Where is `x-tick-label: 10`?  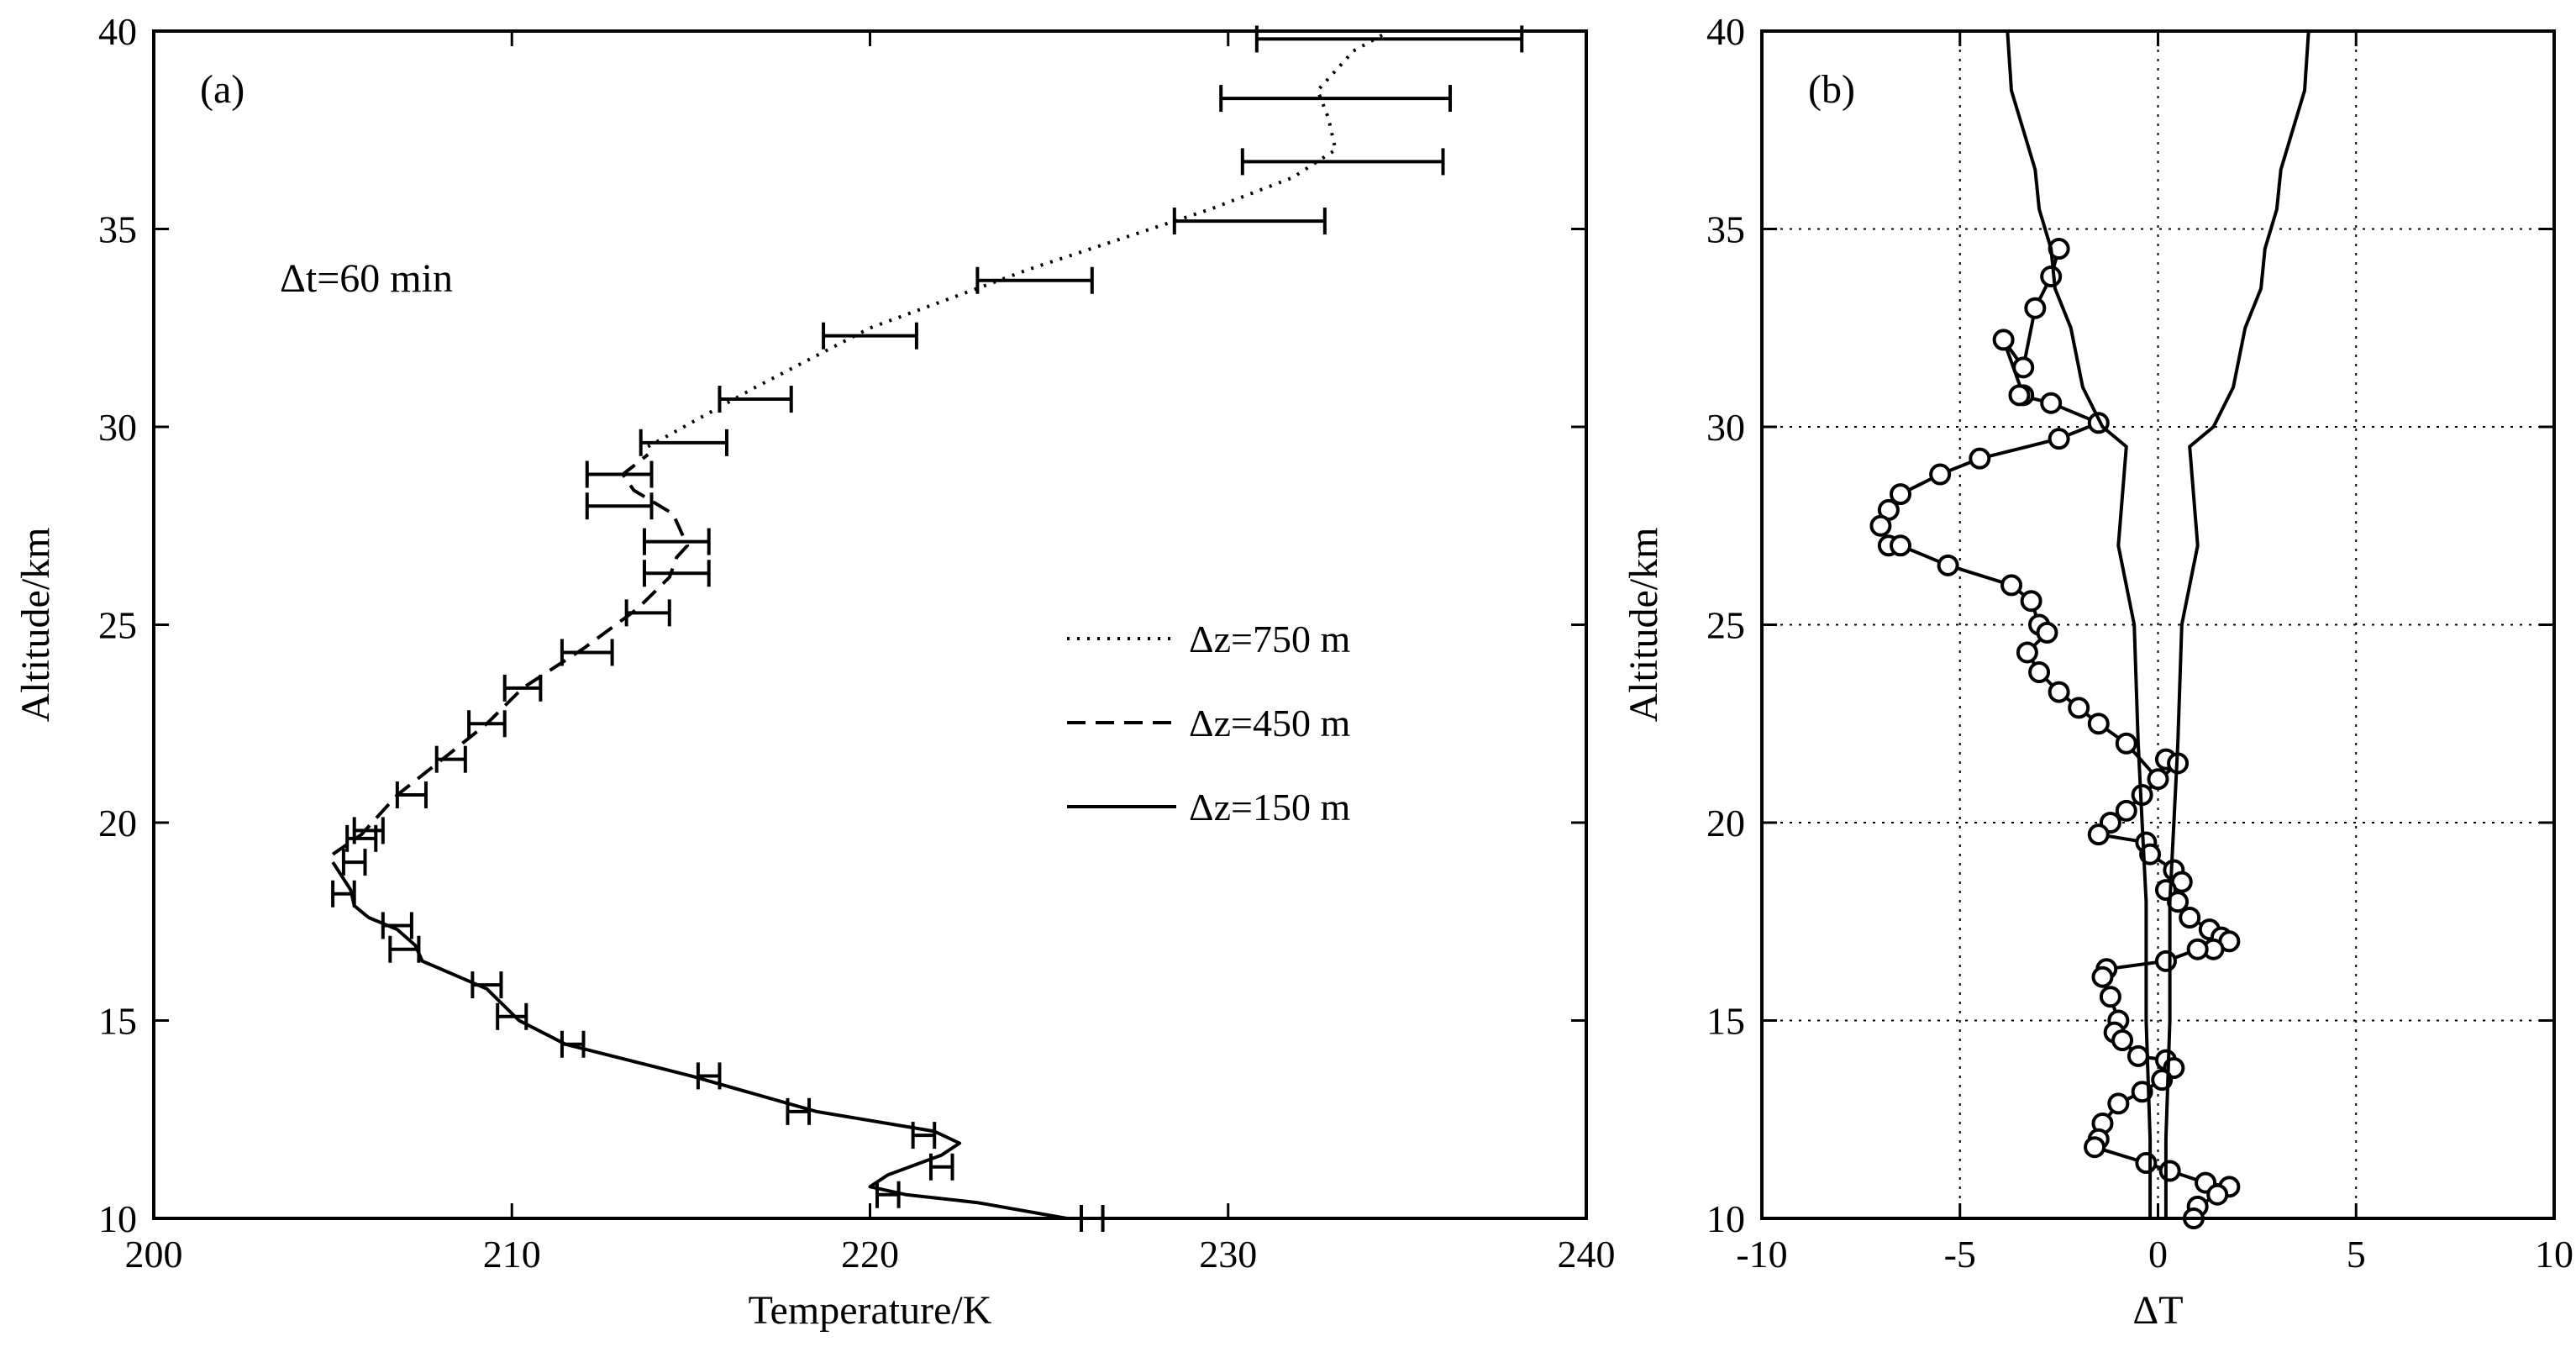
x-tick-label: 10 is located at coordinates (2554, 1254).